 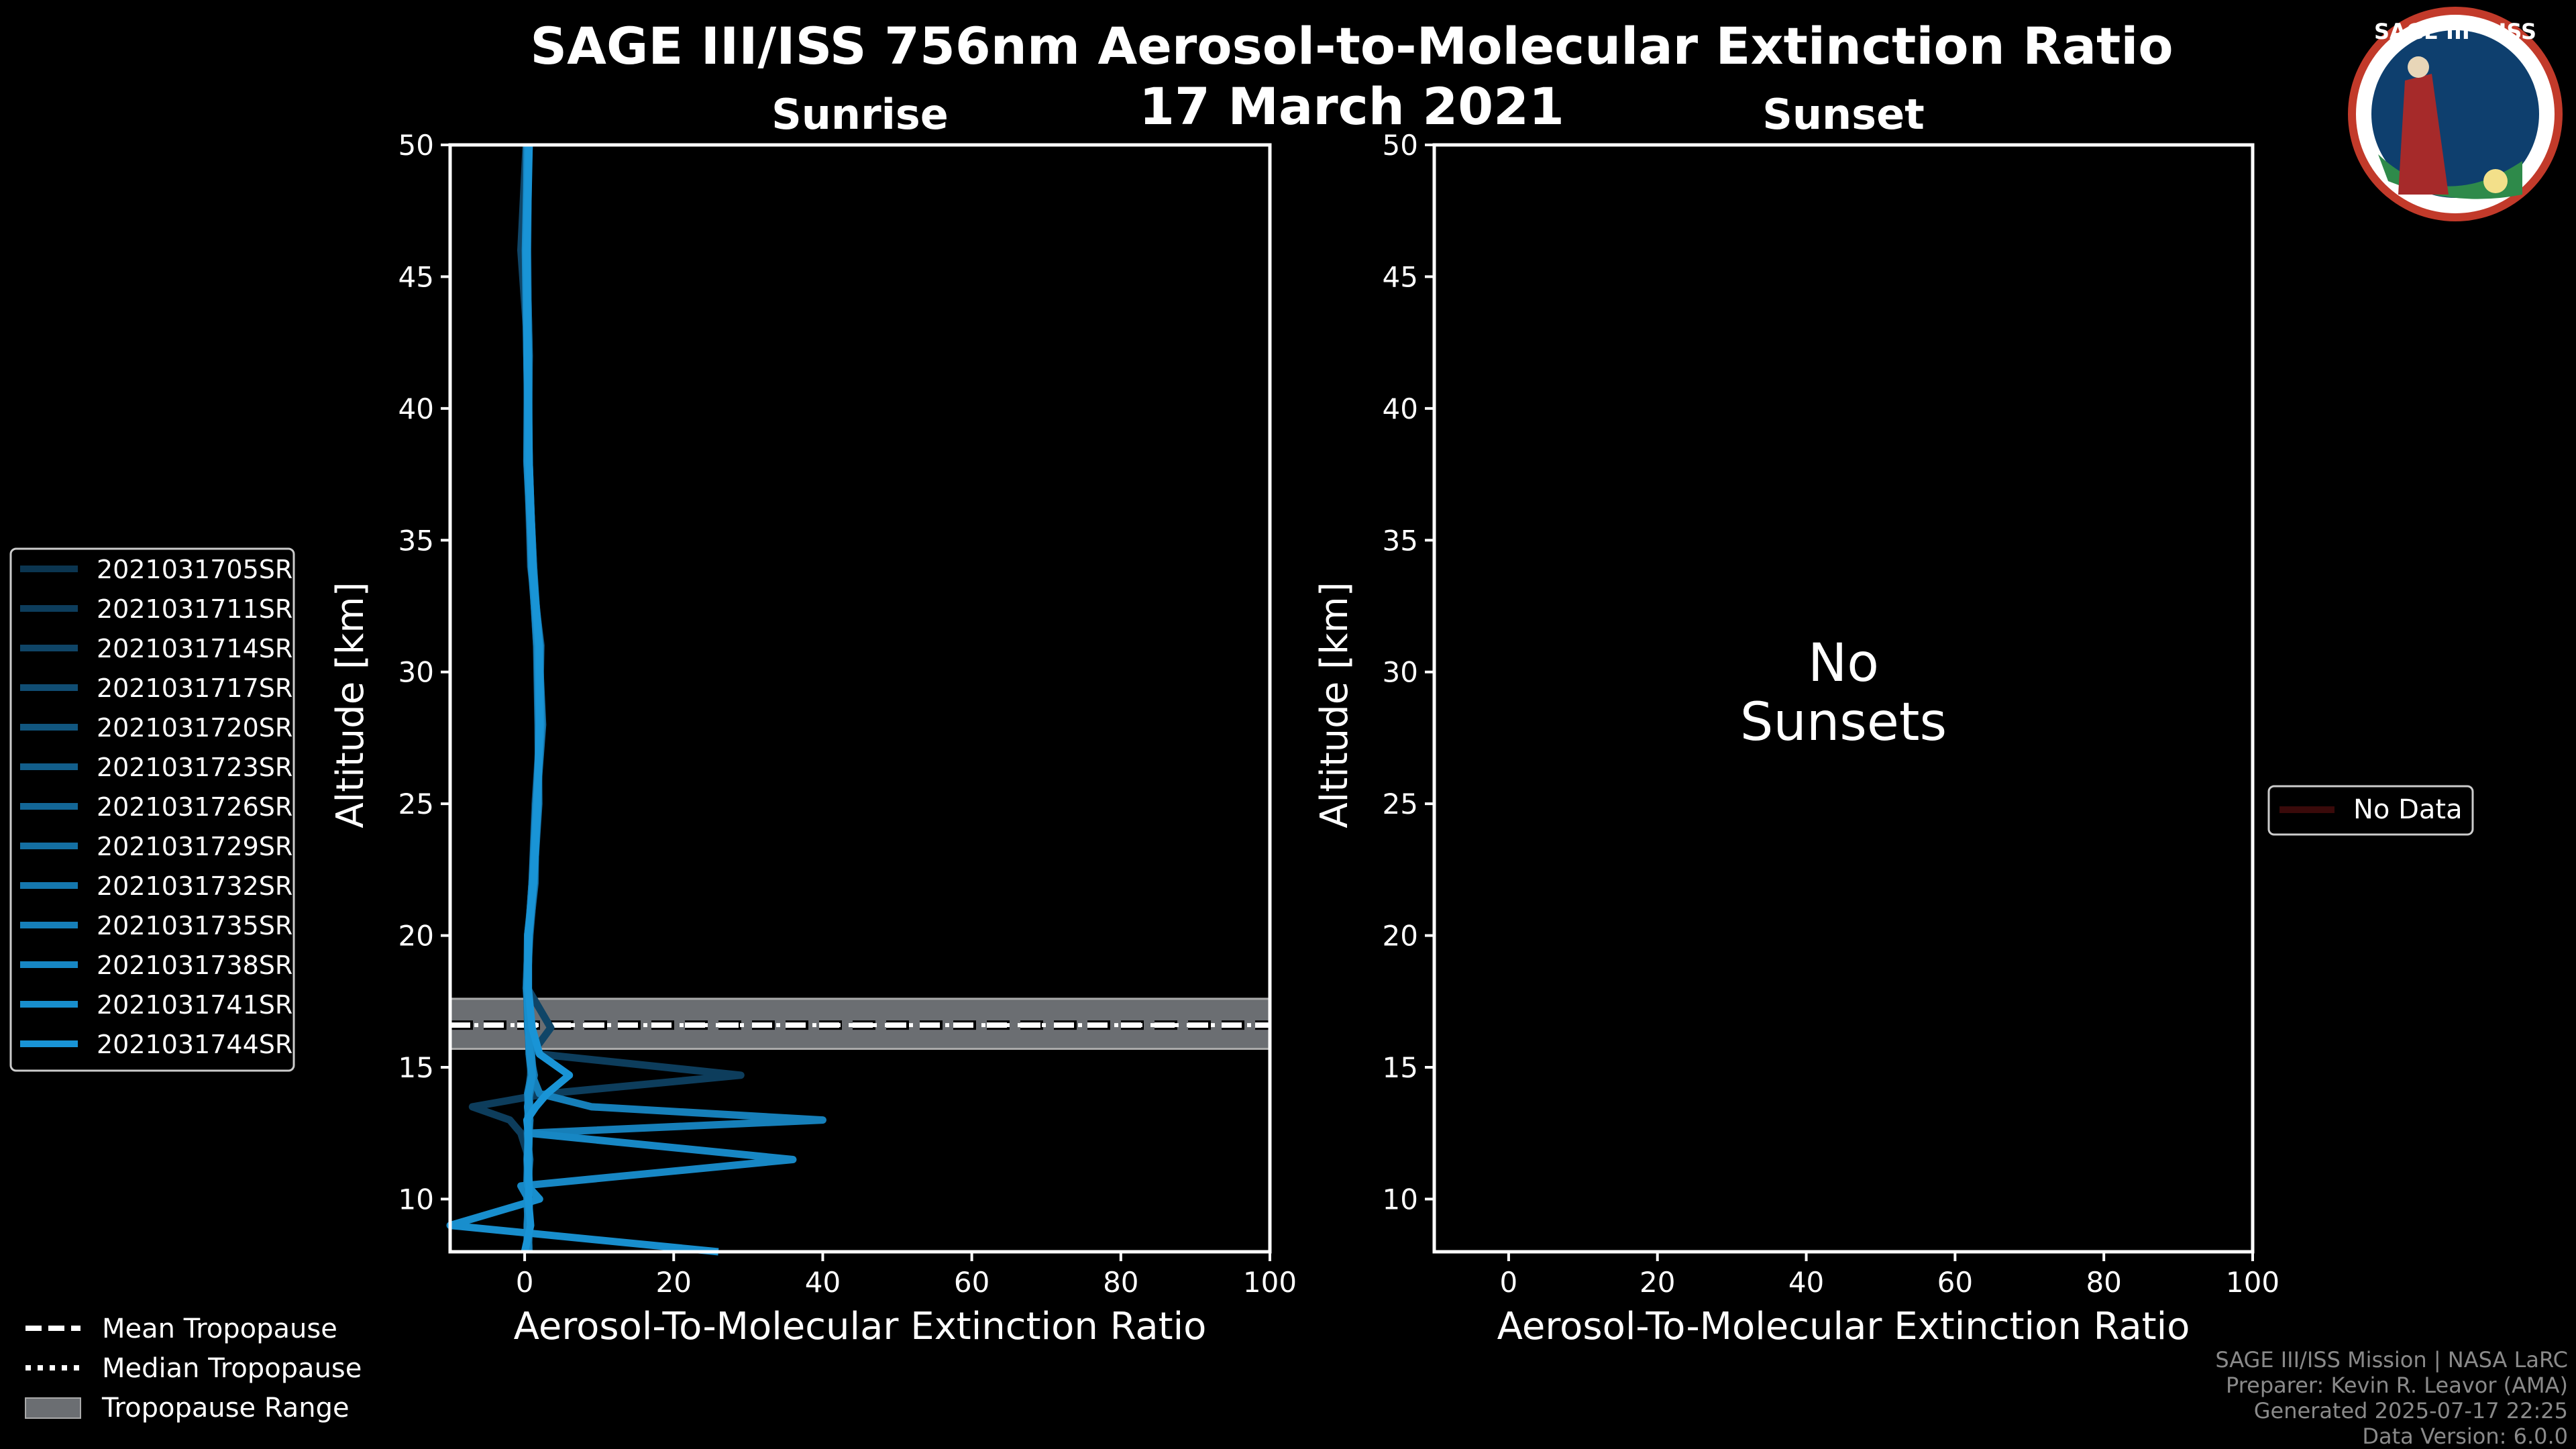 I want to click on sunset-legend: No Data, so click(x=2370, y=810).